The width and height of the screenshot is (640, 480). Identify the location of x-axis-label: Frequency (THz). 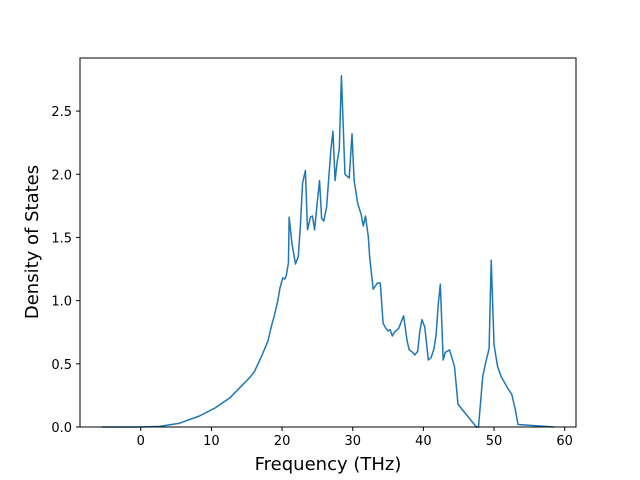
(328, 464).